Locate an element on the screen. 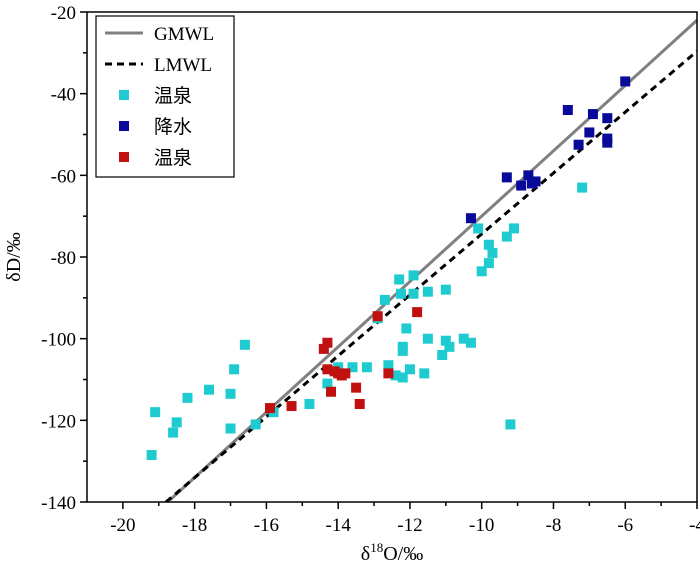 Image resolution: width=700 pixels, height=569 pixels. x-tick-label: -8 is located at coordinates (554, 525).